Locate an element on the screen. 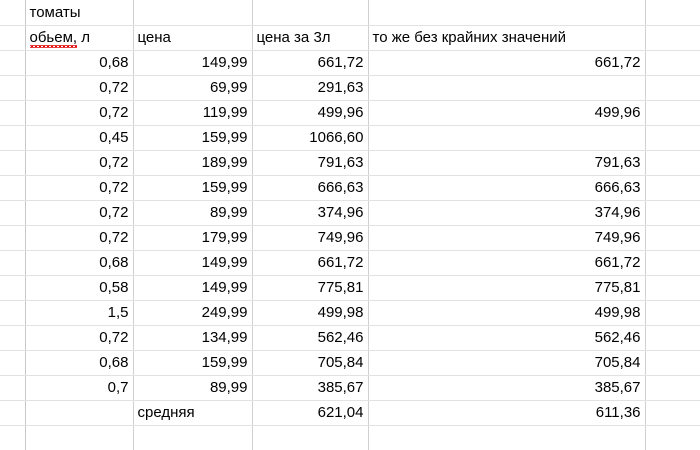 Image resolution: width=700 pixels, height=450 pixels. cell-per3l: 385,67 is located at coordinates (310, 388).